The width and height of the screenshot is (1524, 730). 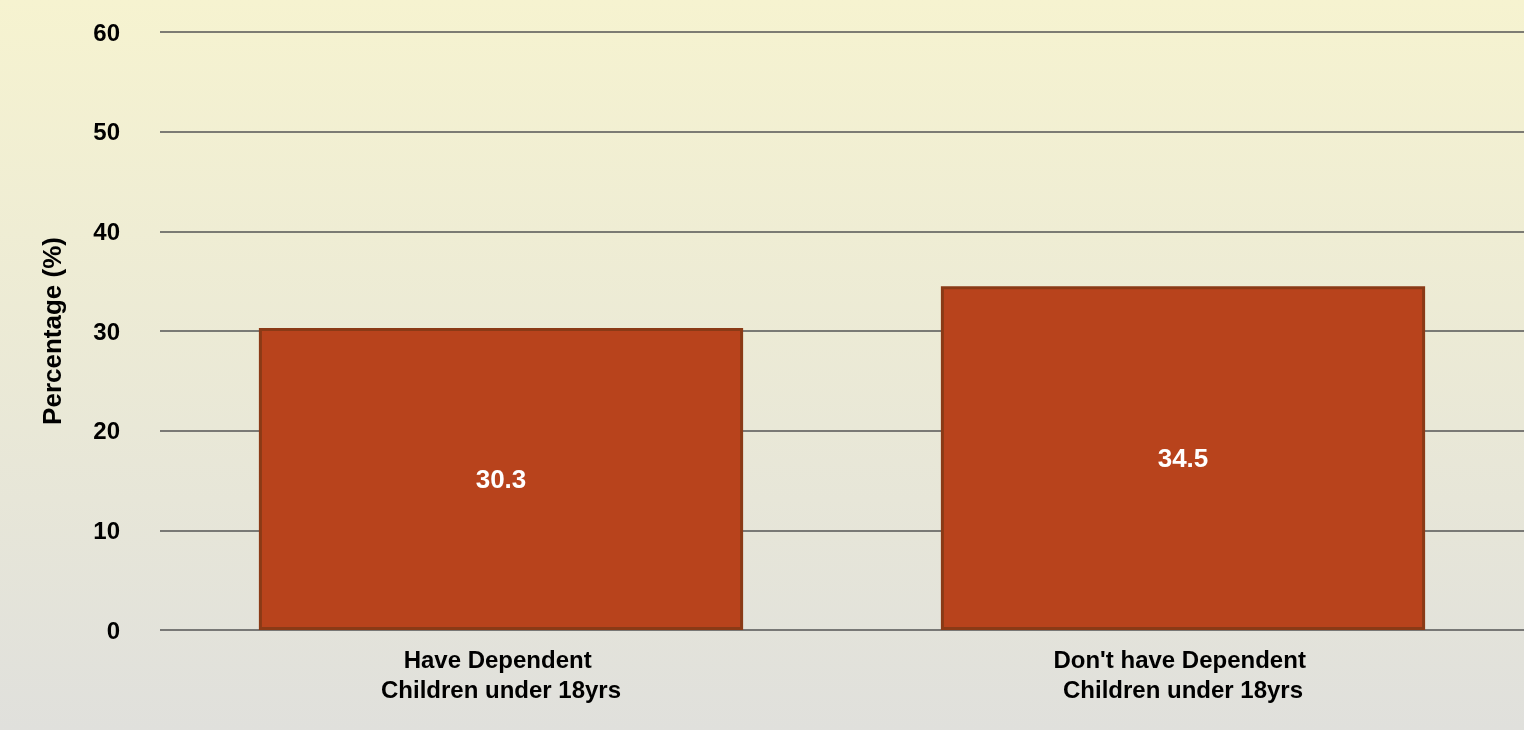 I want to click on y-tick-label: 60, so click(x=106, y=32).